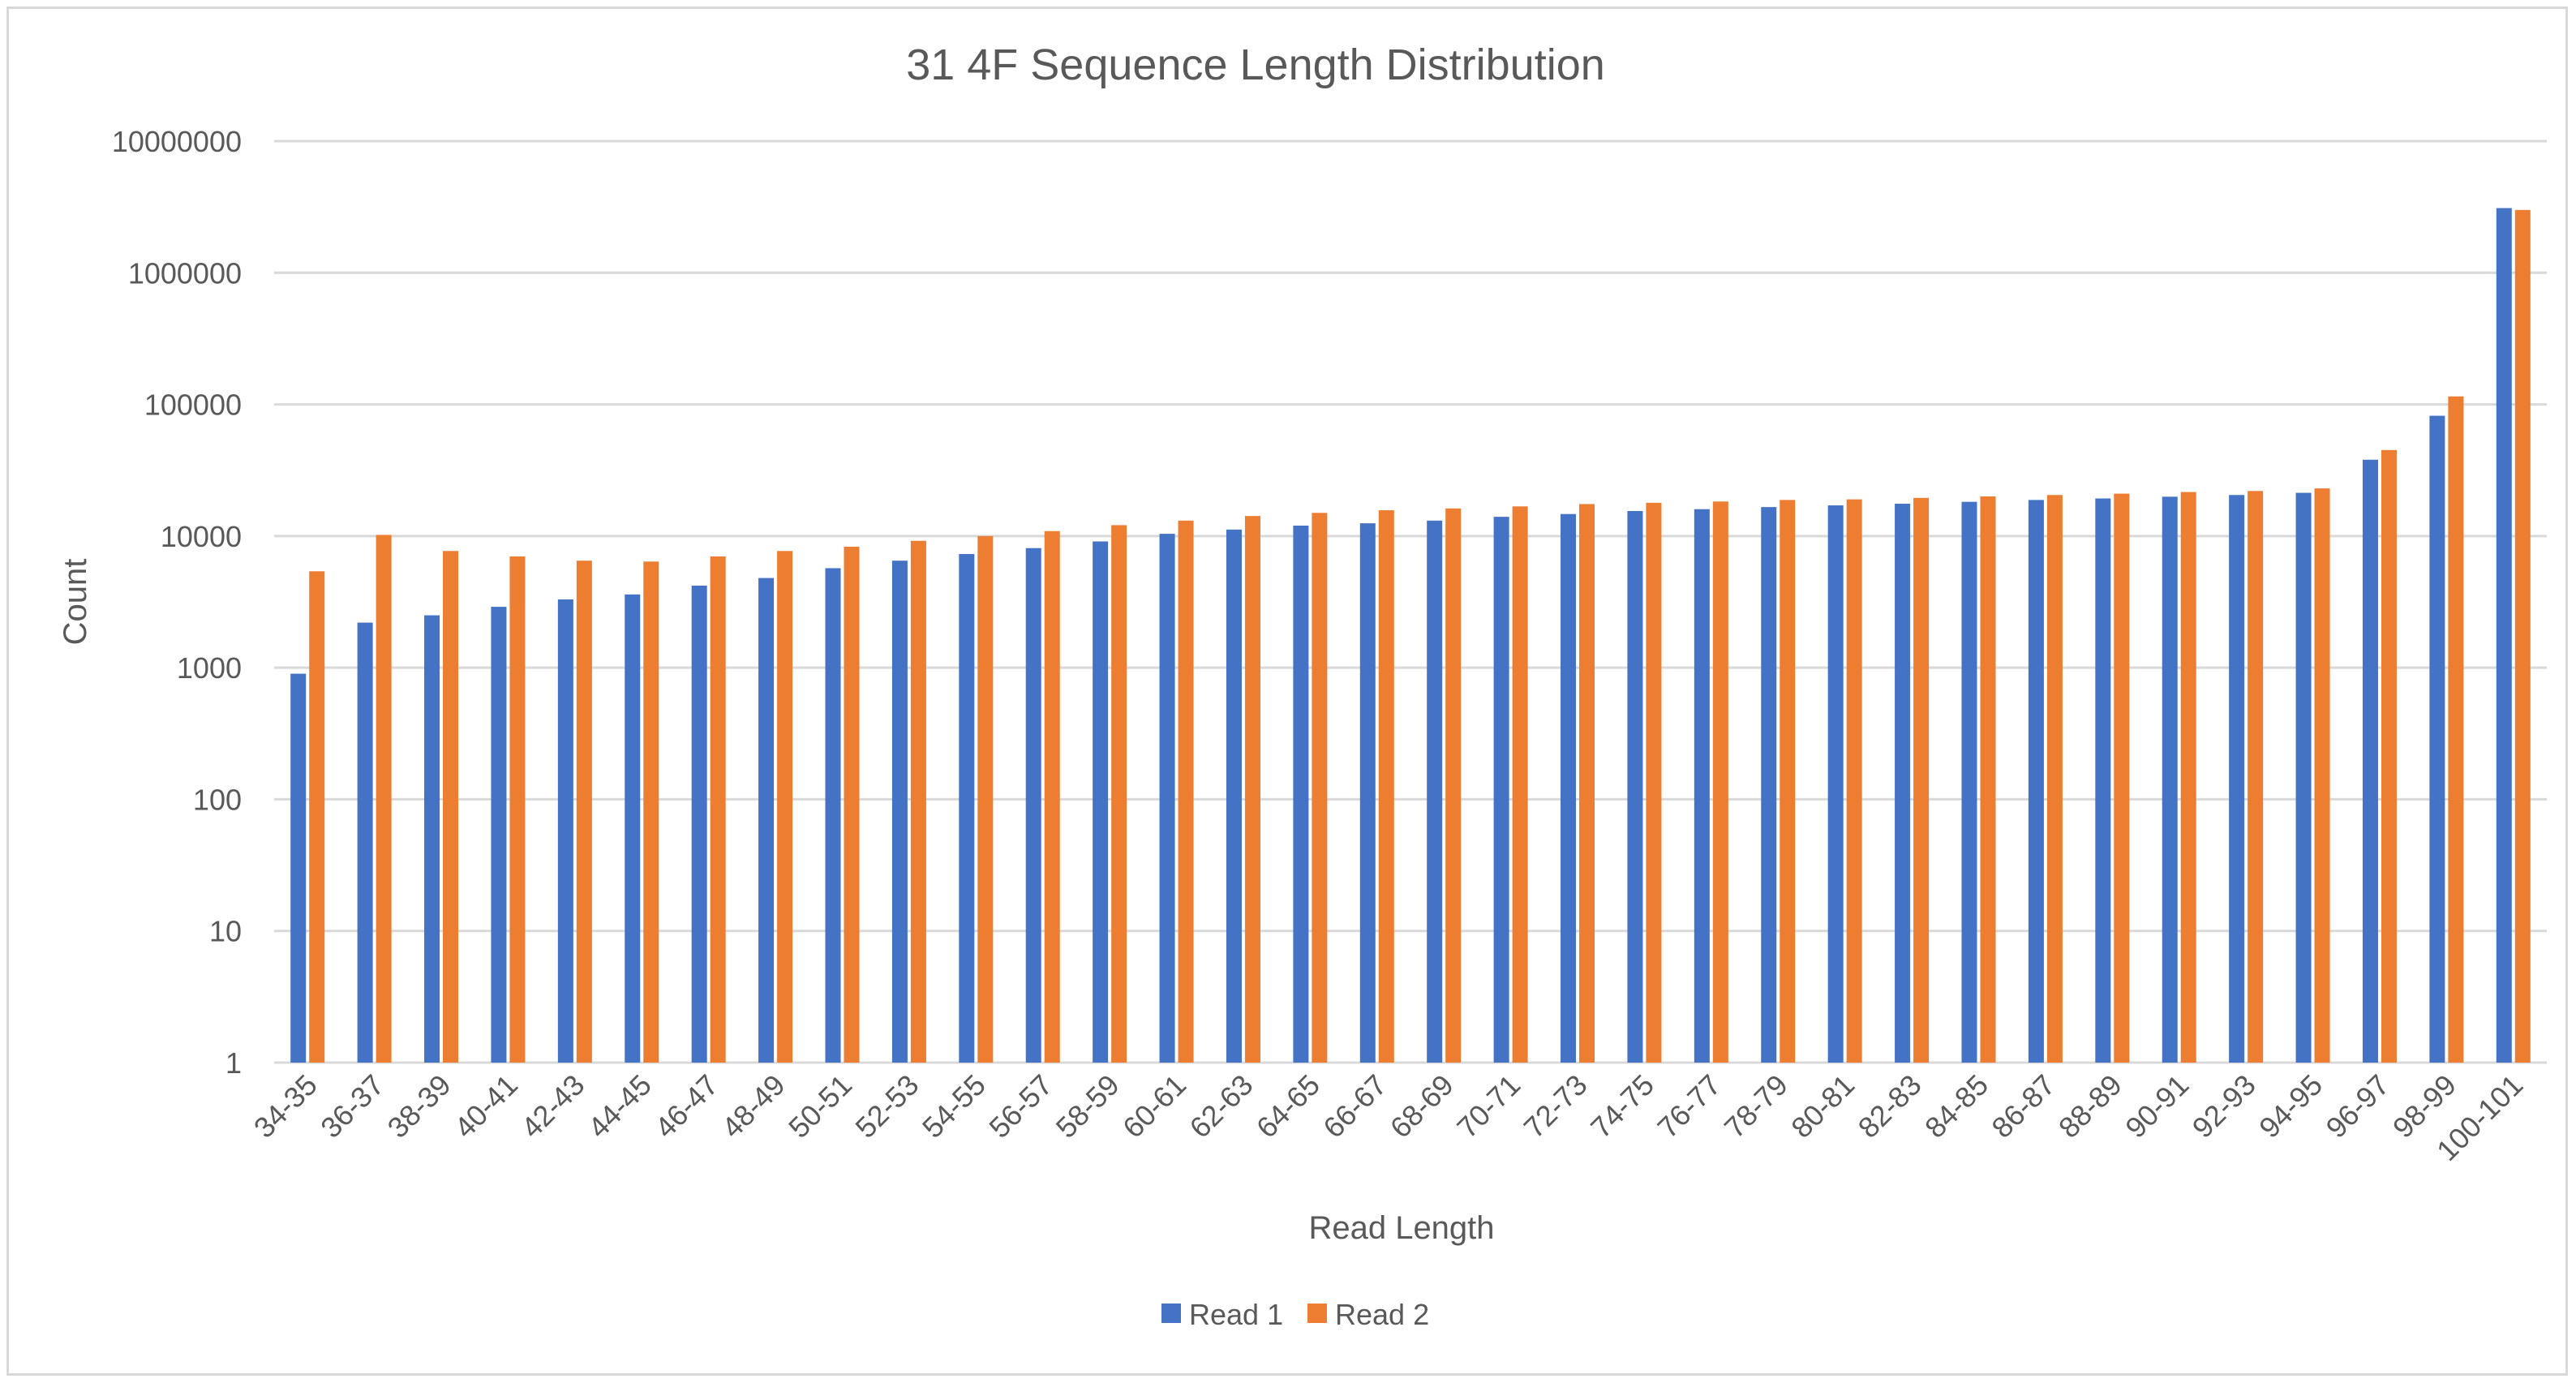 This screenshot has width=2576, height=1383. Describe the element at coordinates (1171, 1313) in the screenshot. I see `legend-swatch` at that location.